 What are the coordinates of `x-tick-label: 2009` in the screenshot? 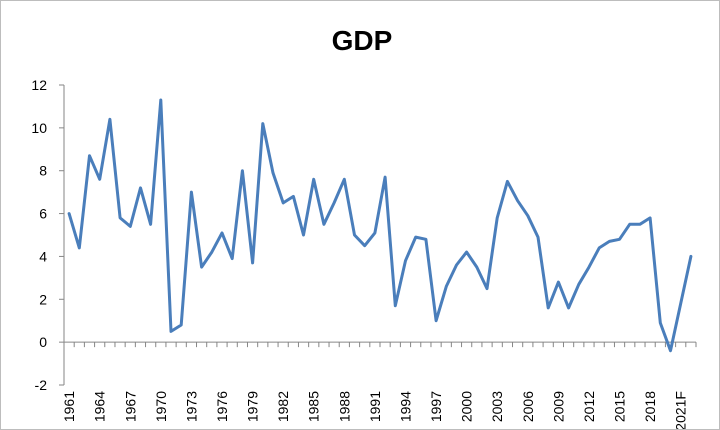 It's located at (558, 406).